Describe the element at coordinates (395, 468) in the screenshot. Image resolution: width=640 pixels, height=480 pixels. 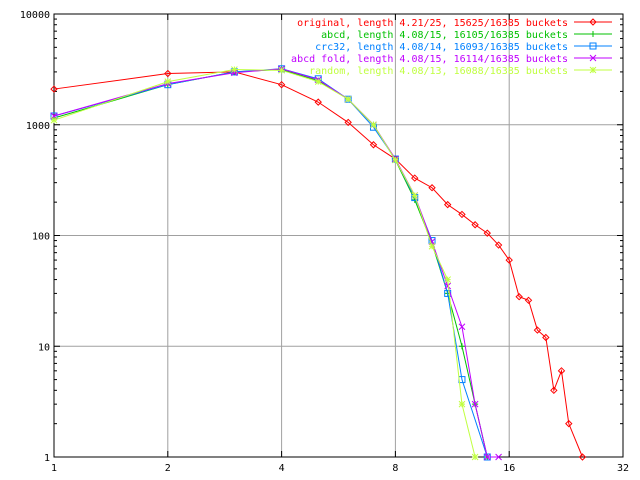
I see `x-tick-label: 8` at that location.